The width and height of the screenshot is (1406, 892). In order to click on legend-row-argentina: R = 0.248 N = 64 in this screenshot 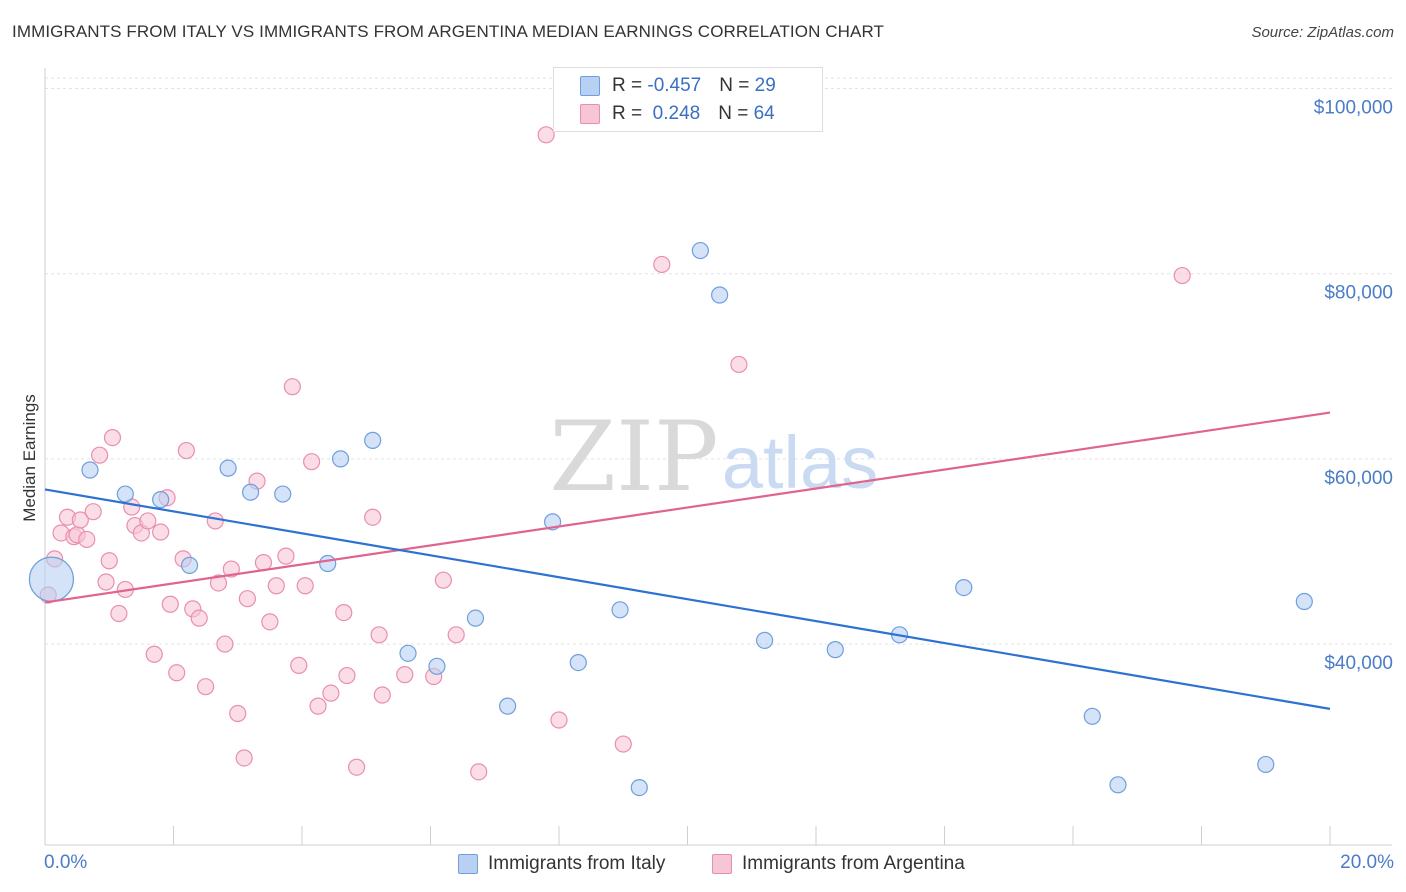, I will do `click(677, 114)`.